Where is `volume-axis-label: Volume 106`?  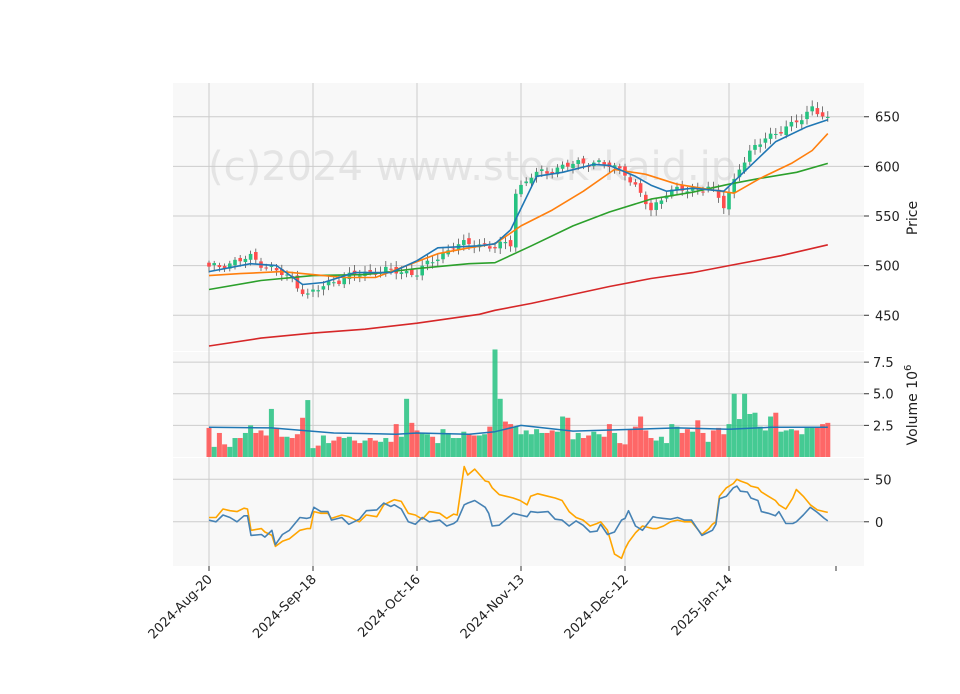 volume-axis-label: Volume 106 is located at coordinates (912, 405).